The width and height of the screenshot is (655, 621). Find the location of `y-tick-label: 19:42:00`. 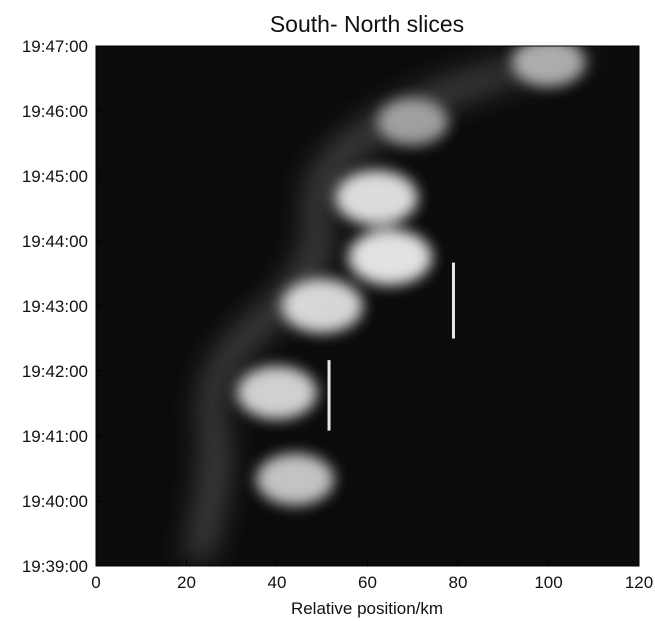

y-tick-label: 19:42:00 is located at coordinates (55, 371).